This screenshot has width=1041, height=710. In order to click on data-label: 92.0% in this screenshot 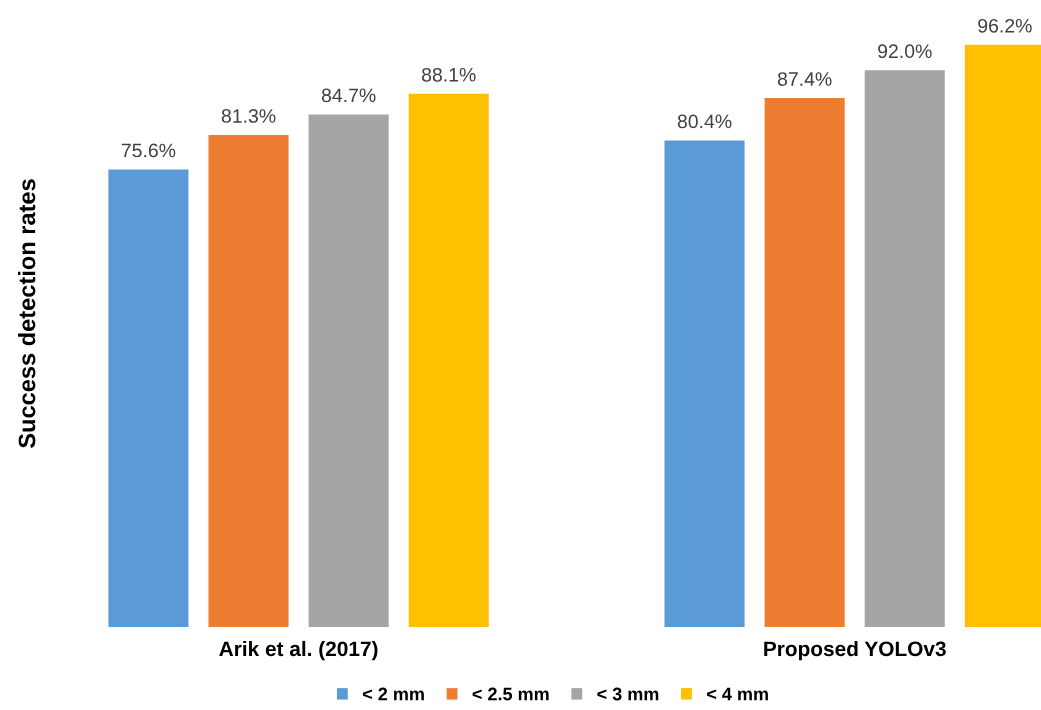, I will do `click(905, 51)`.